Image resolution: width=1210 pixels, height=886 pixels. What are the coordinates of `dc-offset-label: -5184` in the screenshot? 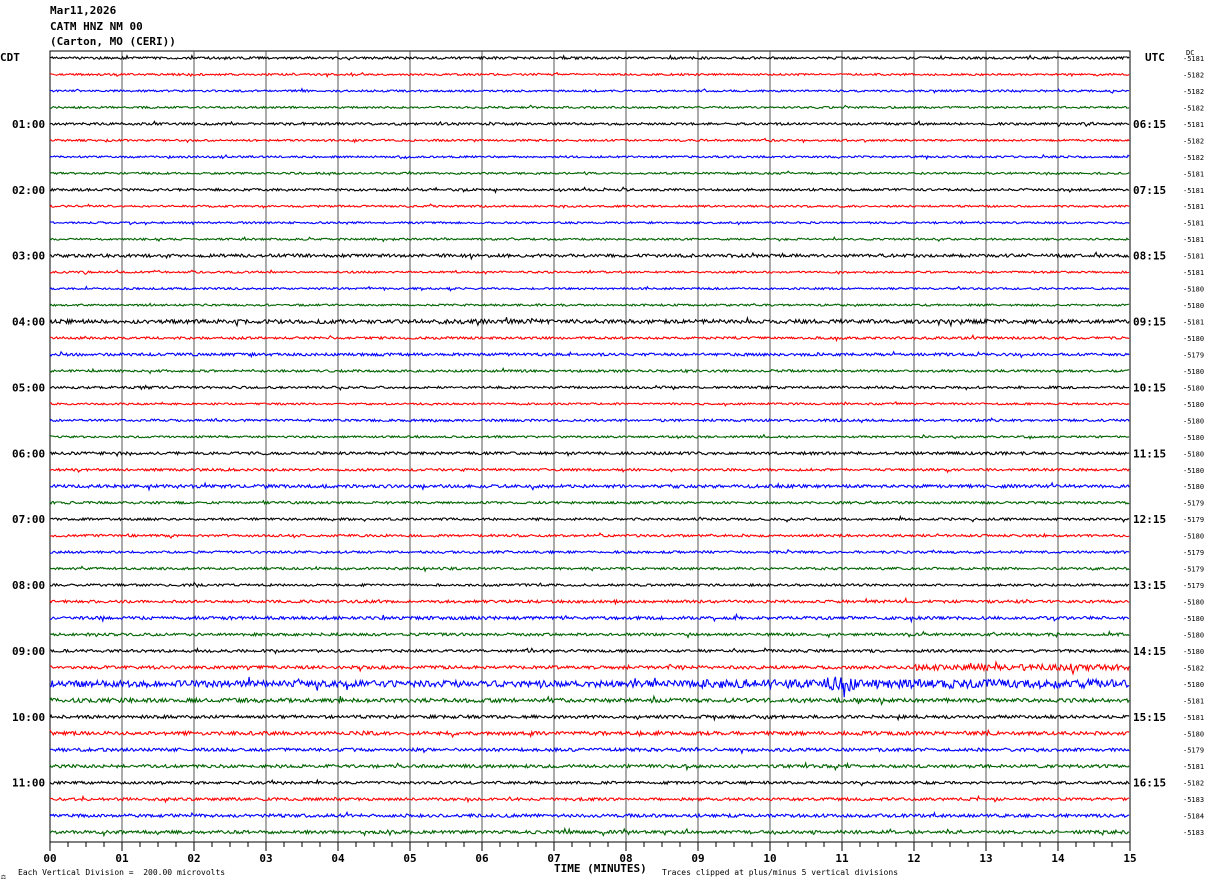 It's located at (1193, 817).